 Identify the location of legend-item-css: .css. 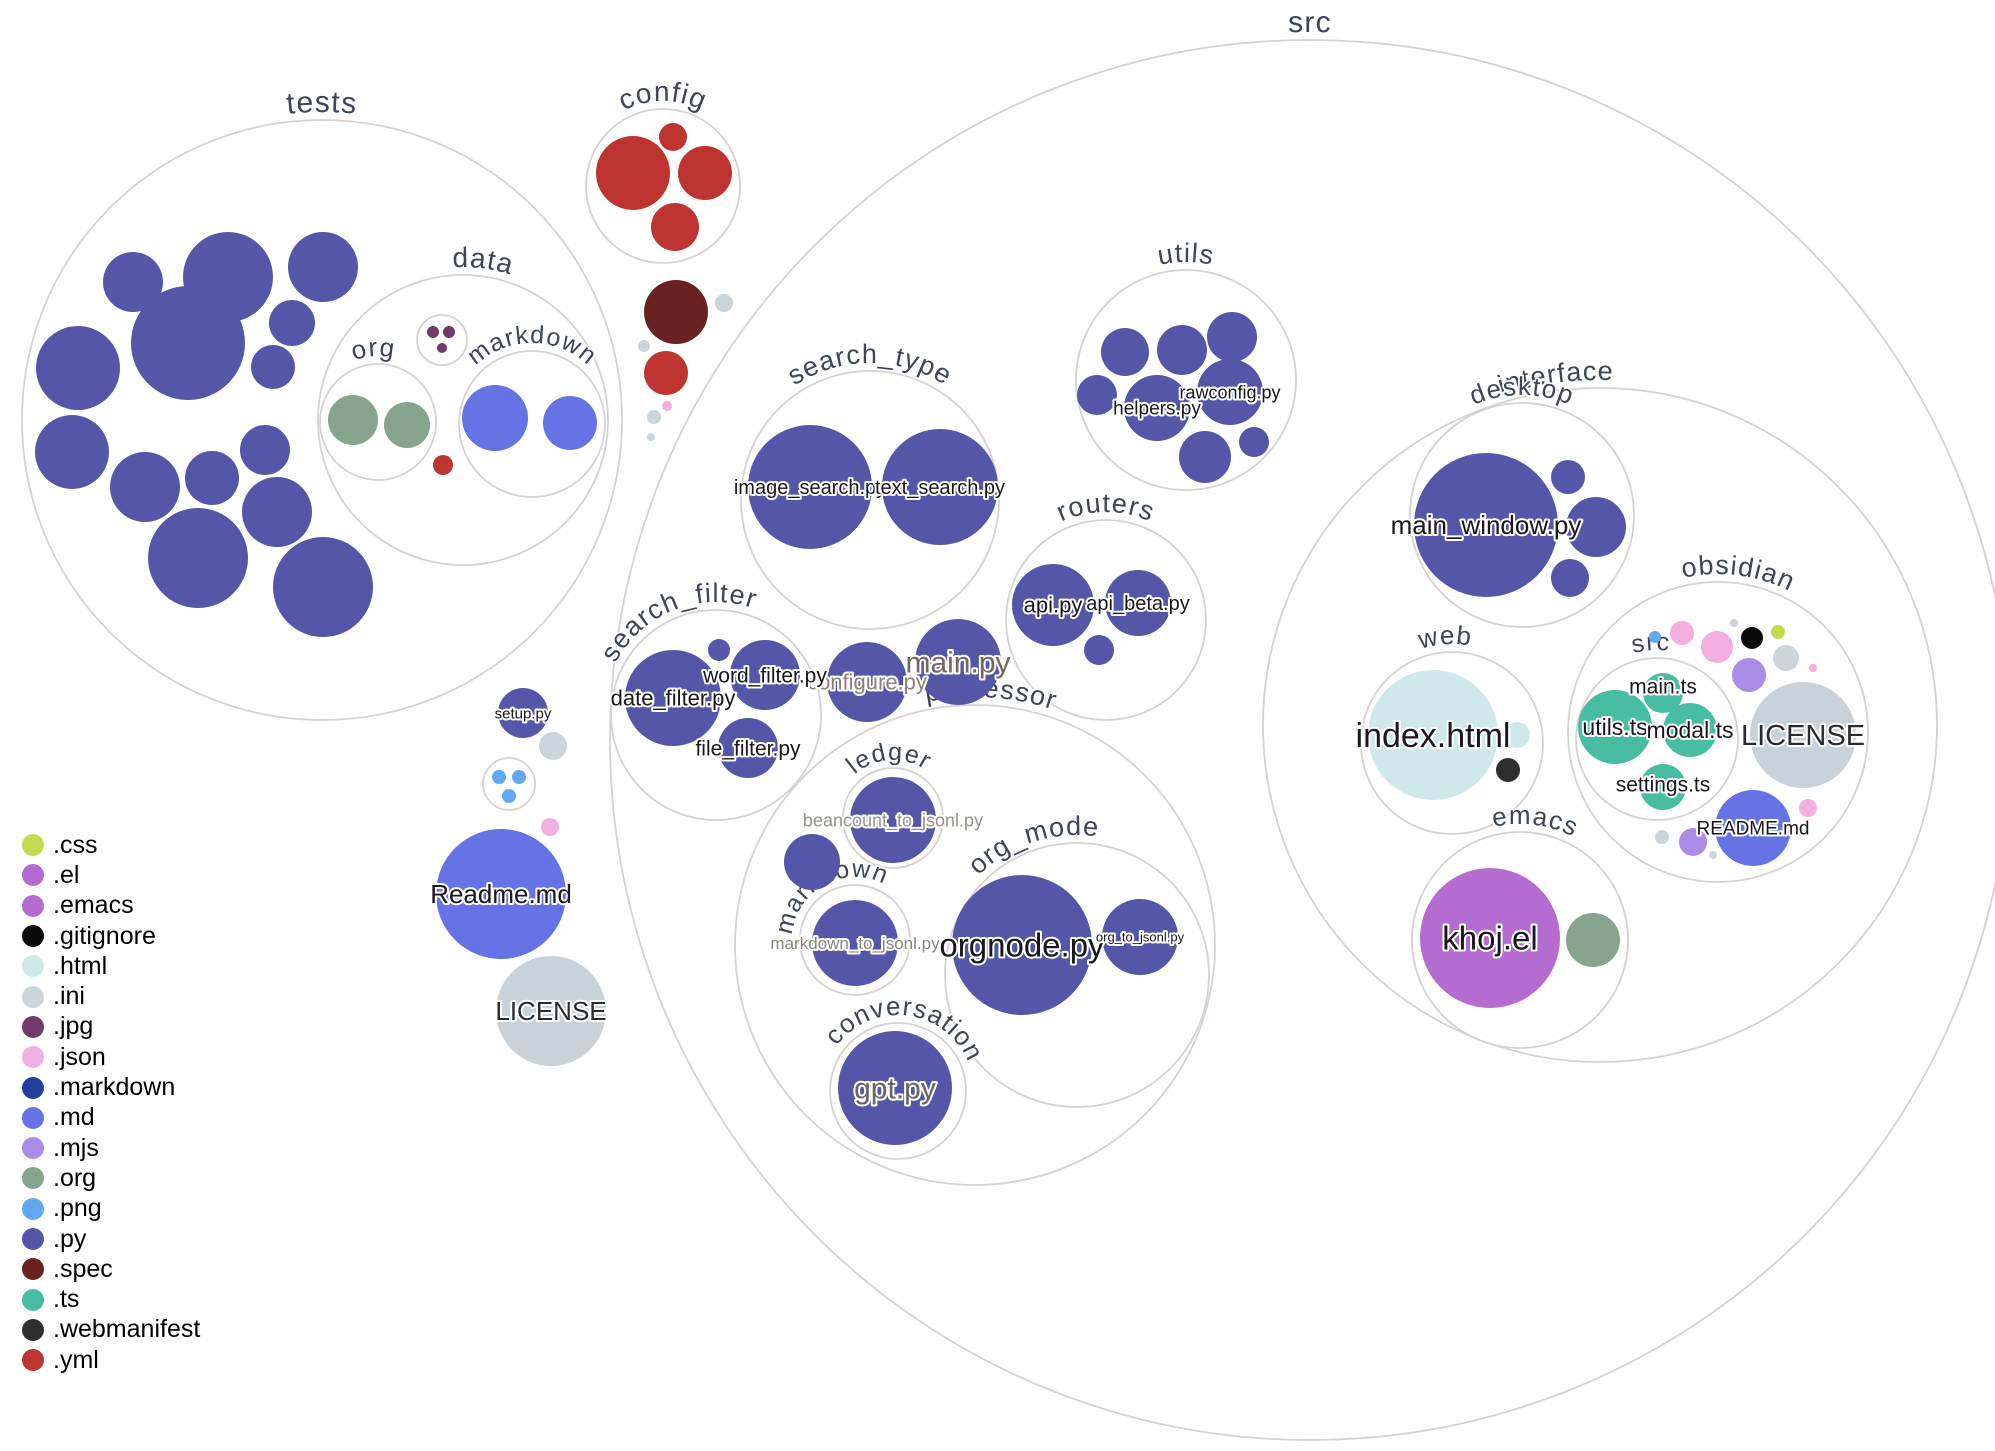
(111, 845).